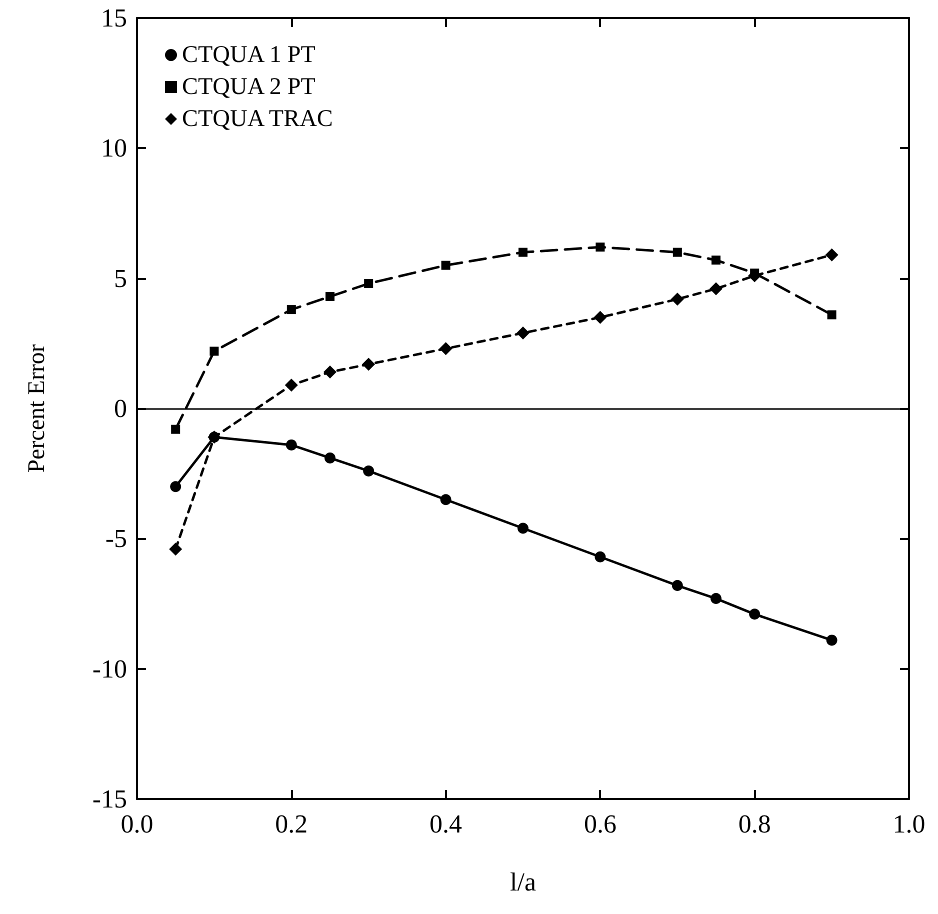 The width and height of the screenshot is (938, 914). Describe the element at coordinates (523, 882) in the screenshot. I see `x-axis-title: l/a` at that location.